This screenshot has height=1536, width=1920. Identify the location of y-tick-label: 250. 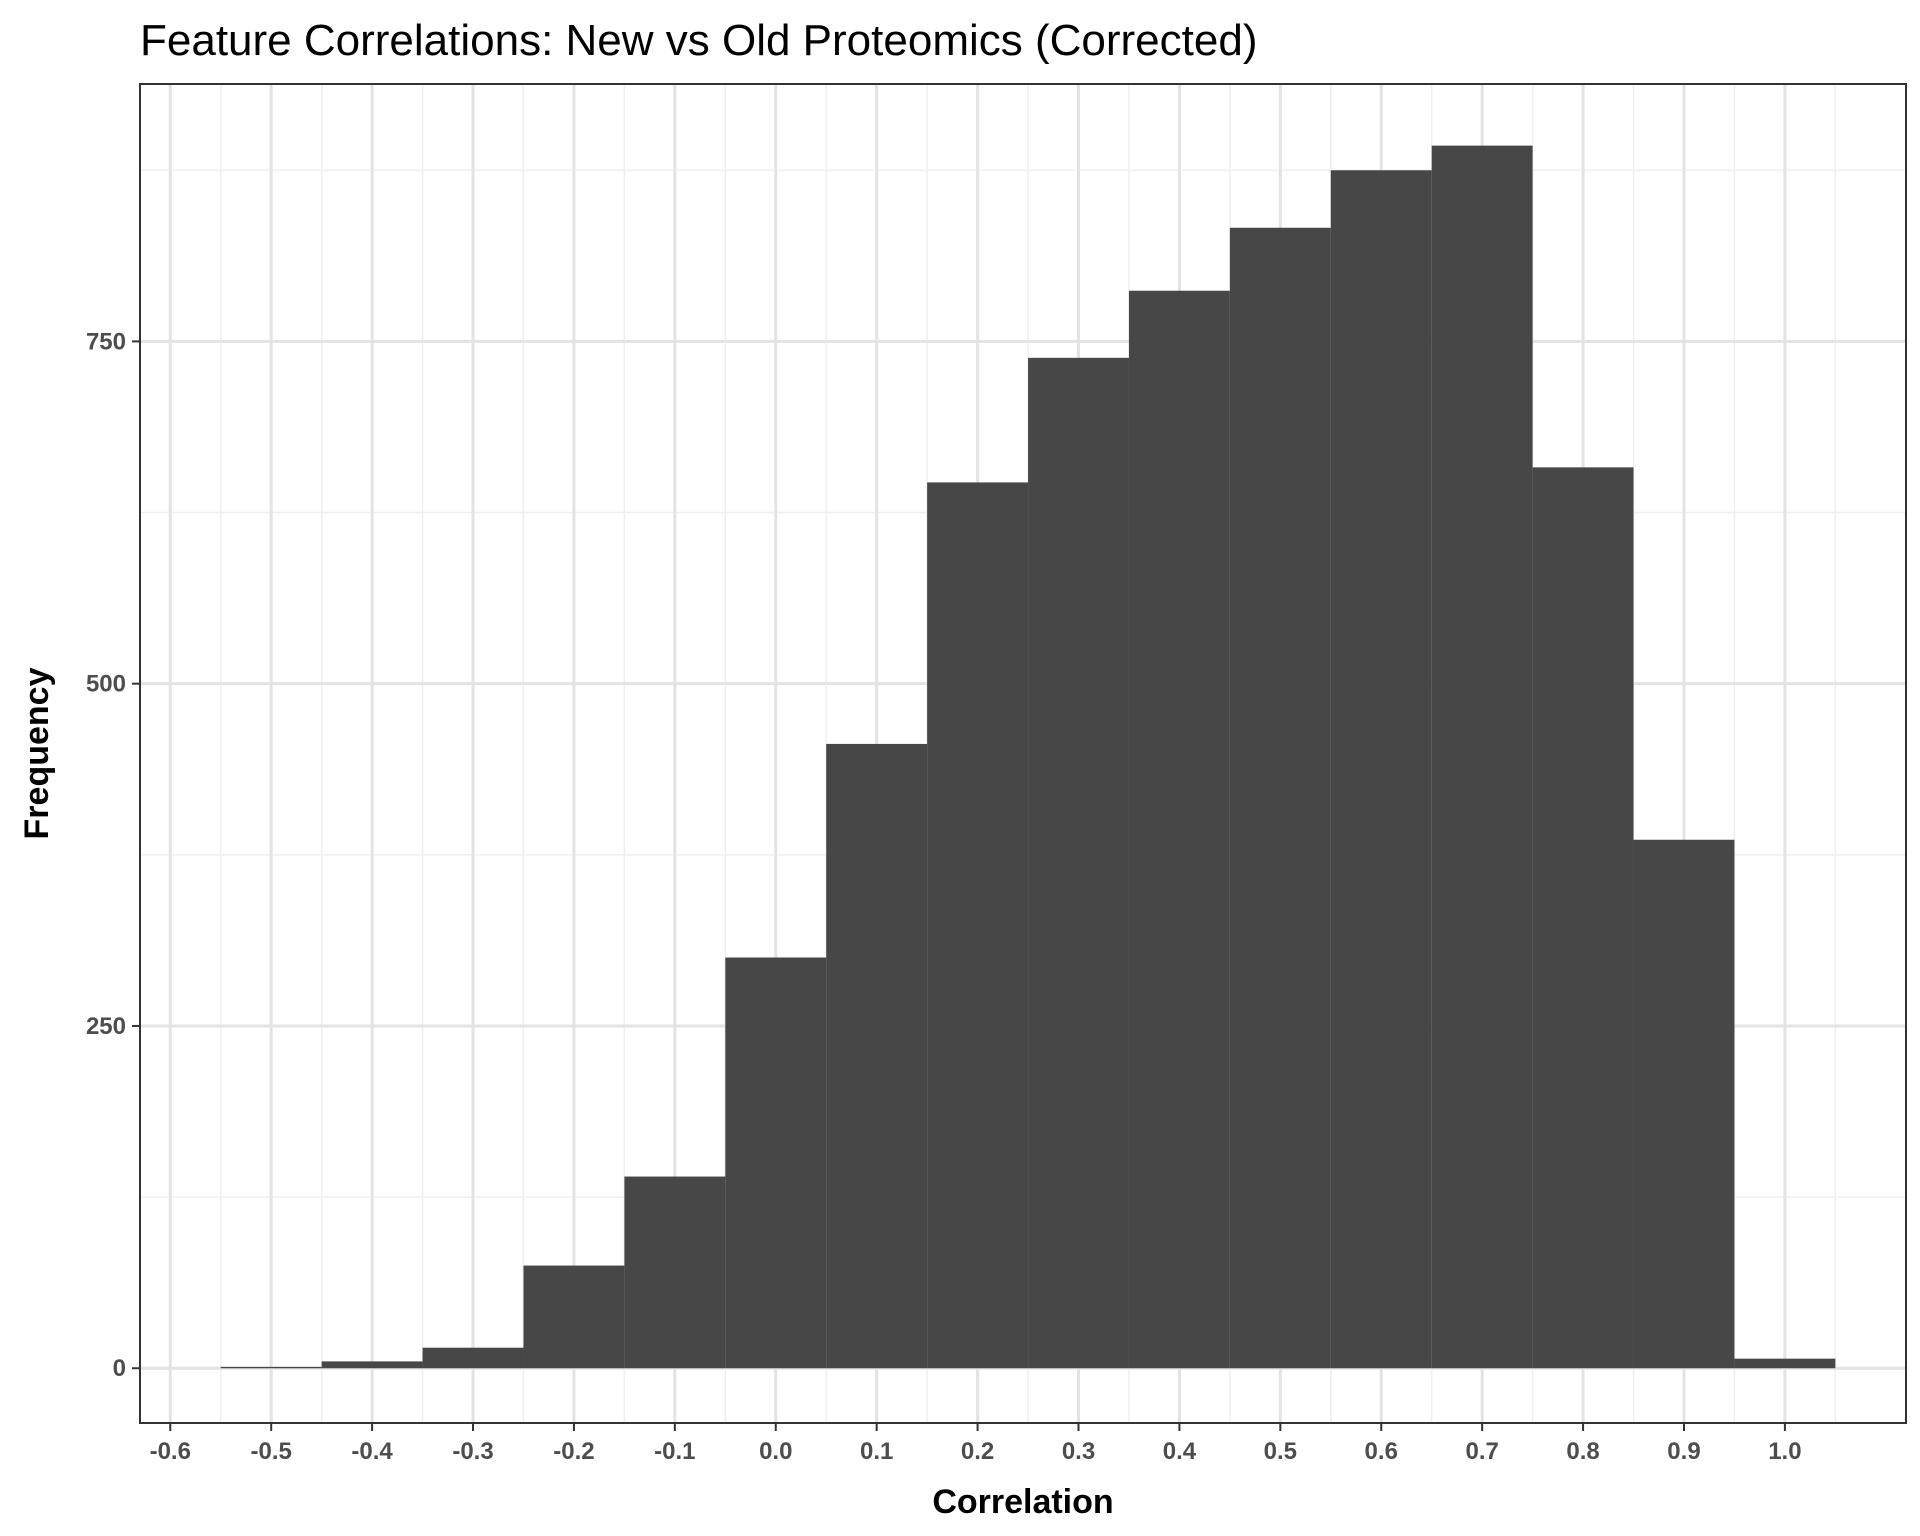
(106, 1026).